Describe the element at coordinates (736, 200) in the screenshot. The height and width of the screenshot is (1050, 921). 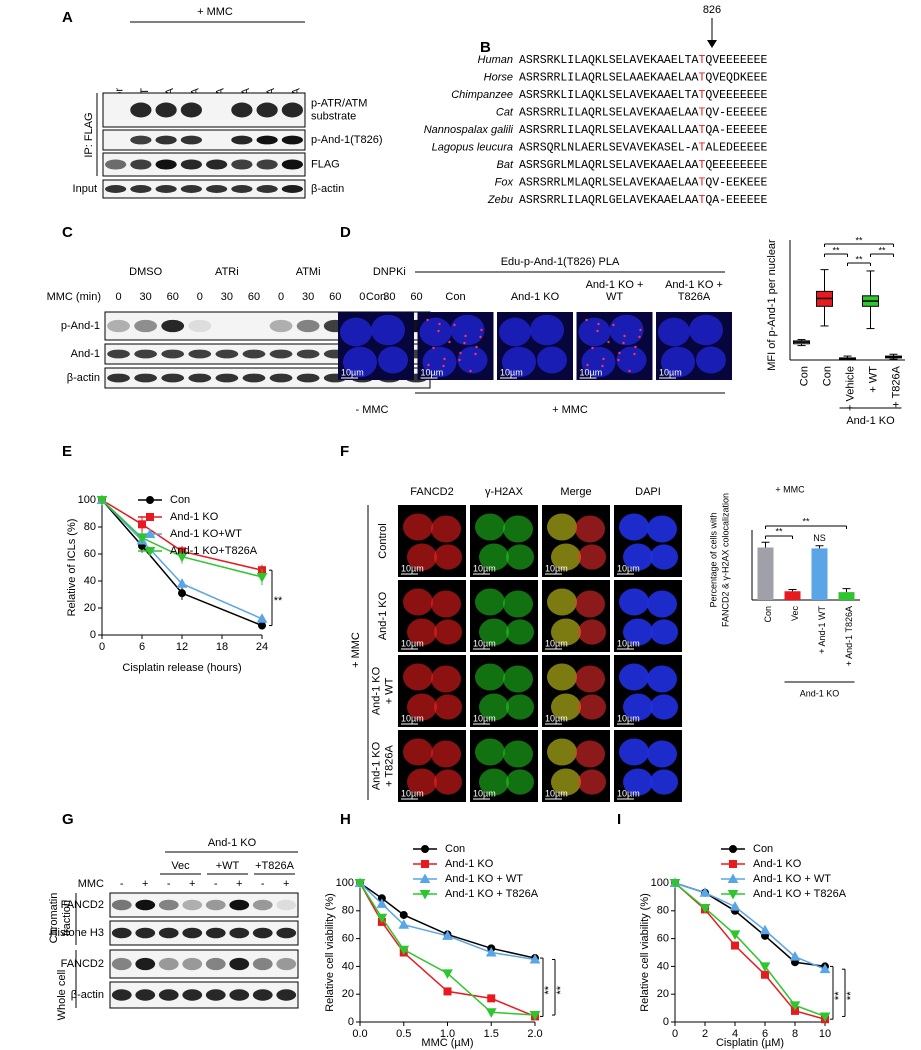
I see `sequence-part: QA-EEEEEE` at that location.